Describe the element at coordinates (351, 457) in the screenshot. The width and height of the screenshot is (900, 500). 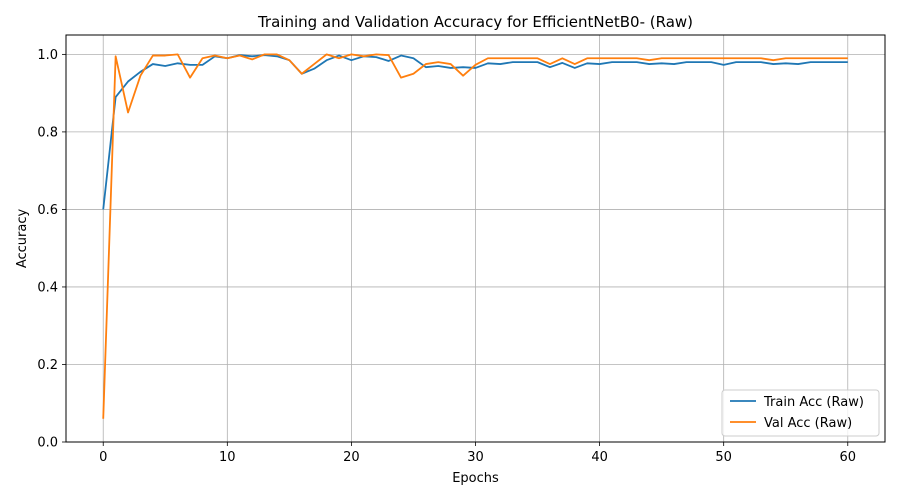
I see `x-tick-label: 20` at that location.